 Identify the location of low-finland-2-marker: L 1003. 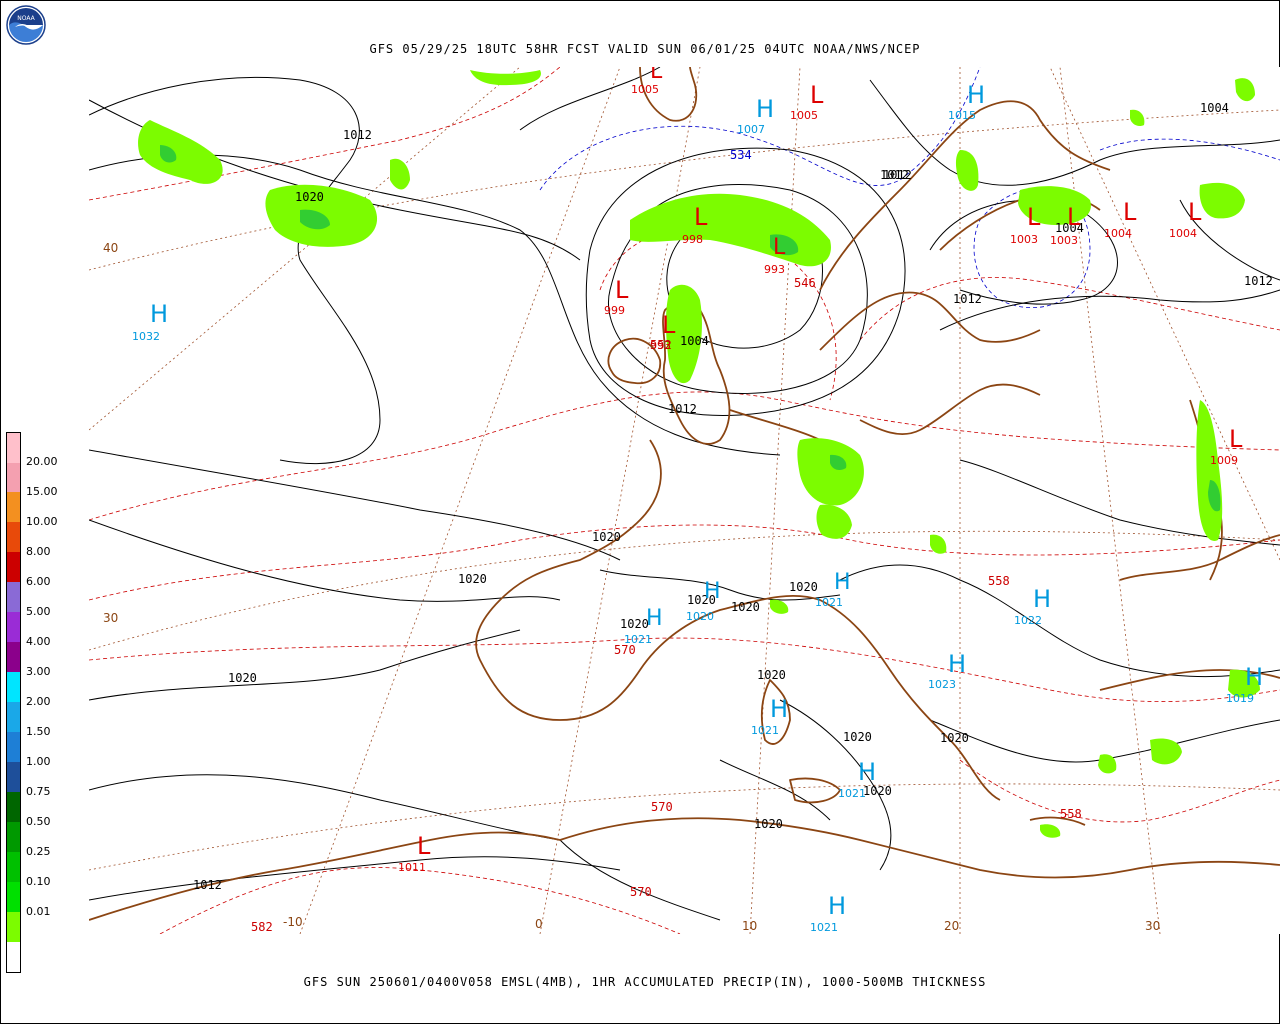
(1065, 225).